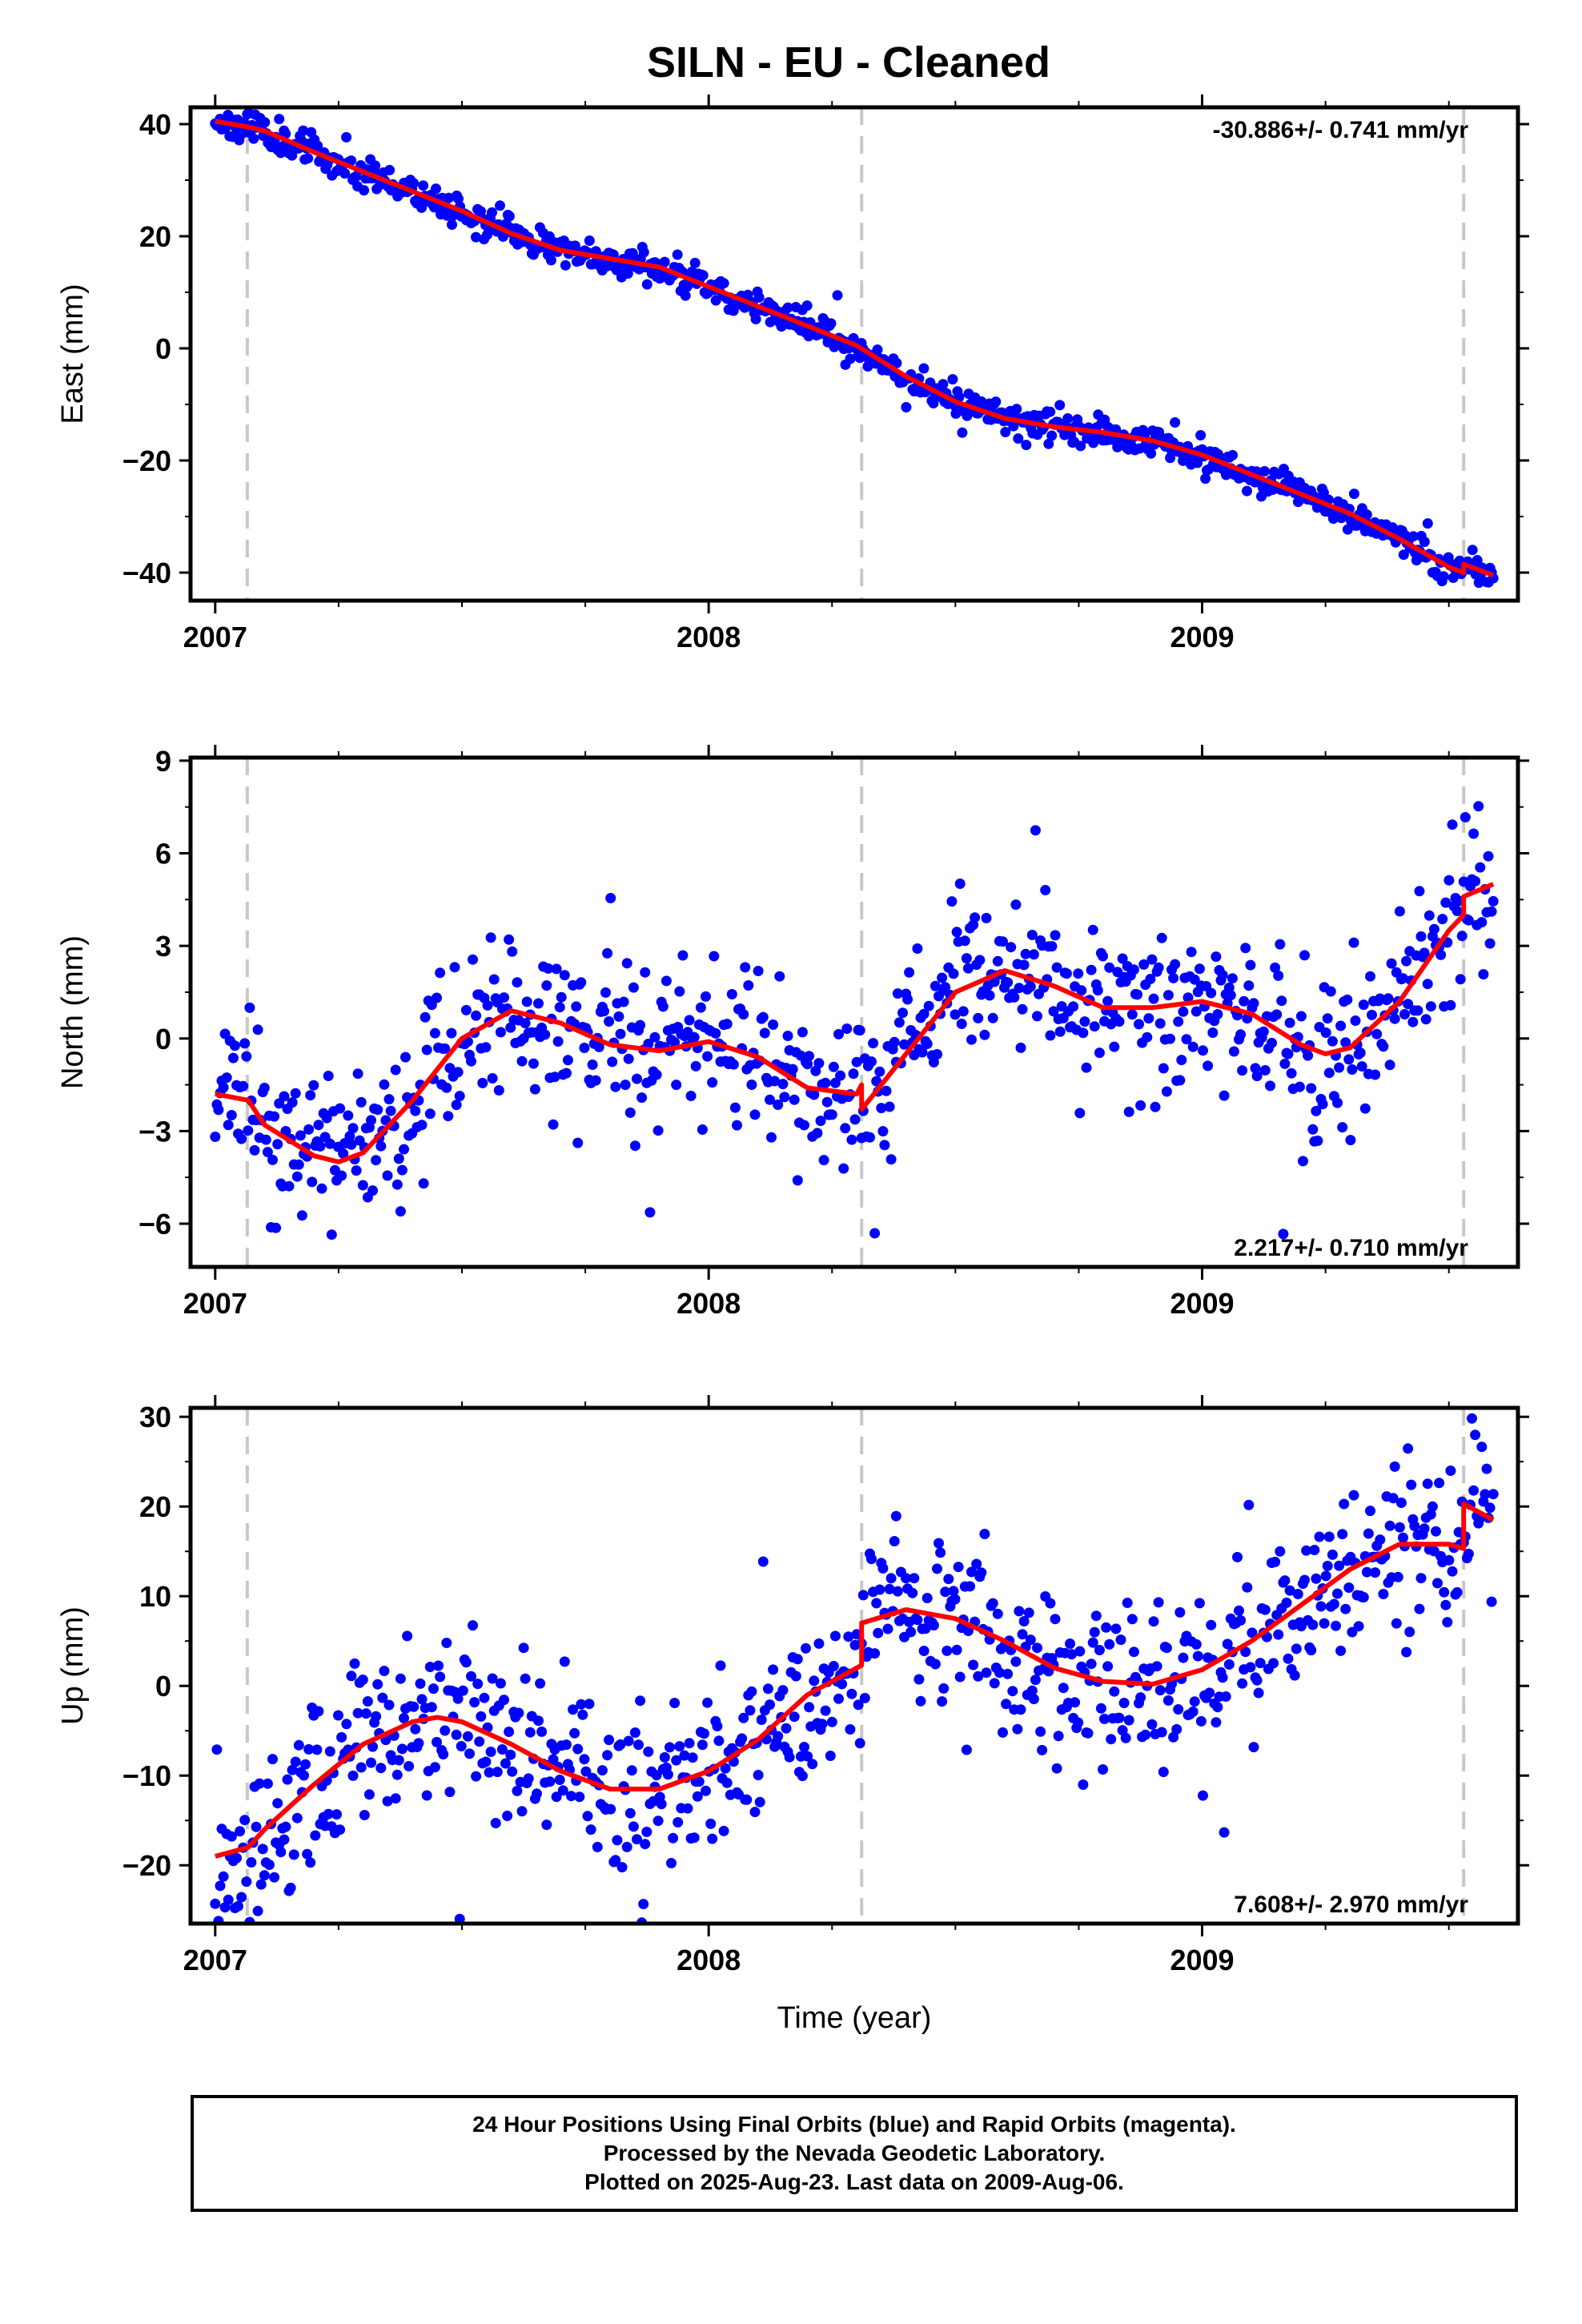 The height and width of the screenshot is (2324, 1582). Describe the element at coordinates (146, 1865) in the screenshot. I see `y-tick-label: −20` at that location.